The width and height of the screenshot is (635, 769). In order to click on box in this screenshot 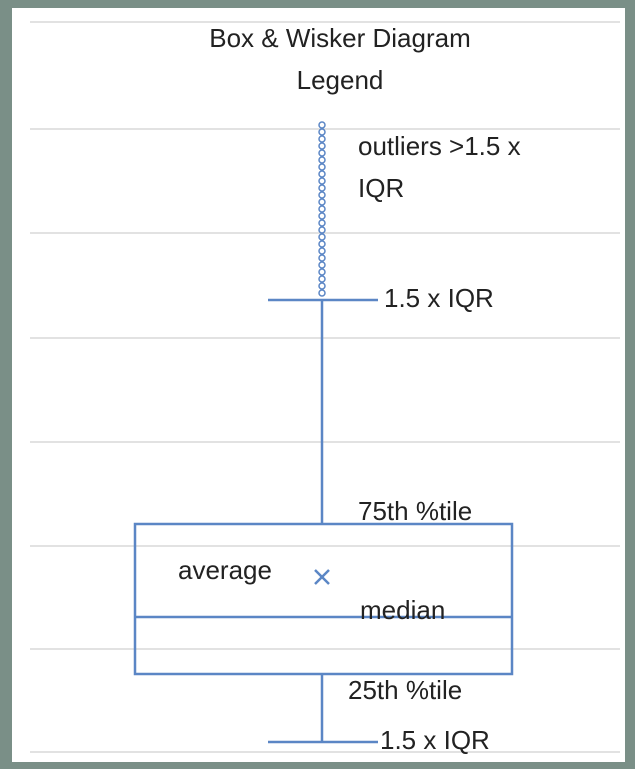, I will do `click(323, 599)`.